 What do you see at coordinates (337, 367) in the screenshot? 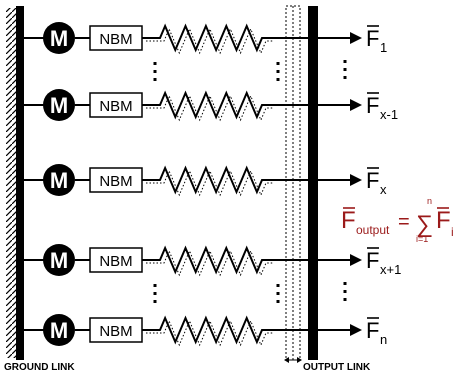
I see `output-link-label: OUTPUT LINK` at bounding box center [337, 367].